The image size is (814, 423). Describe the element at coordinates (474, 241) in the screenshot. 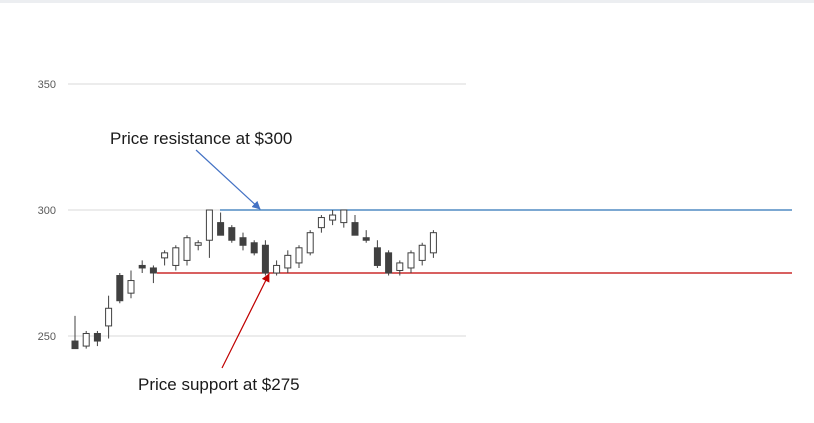

I see `price-levels` at that location.